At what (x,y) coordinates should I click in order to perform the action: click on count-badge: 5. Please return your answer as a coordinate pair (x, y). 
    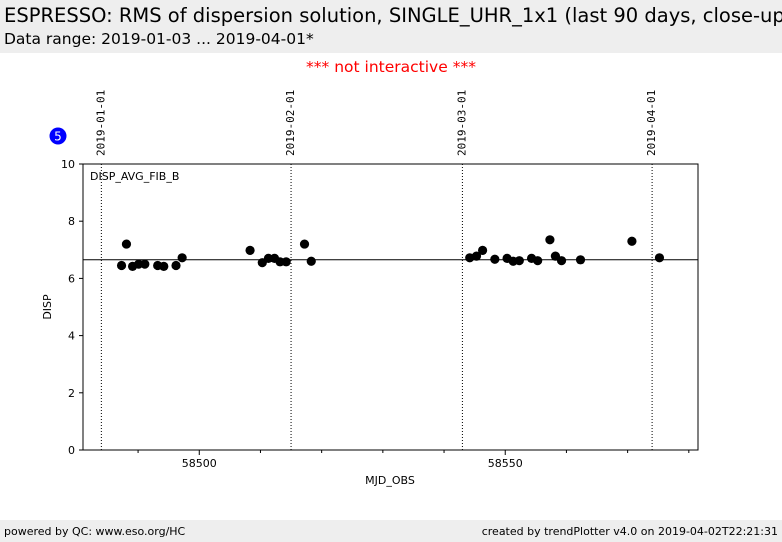
    Looking at the image, I should click on (58, 137).